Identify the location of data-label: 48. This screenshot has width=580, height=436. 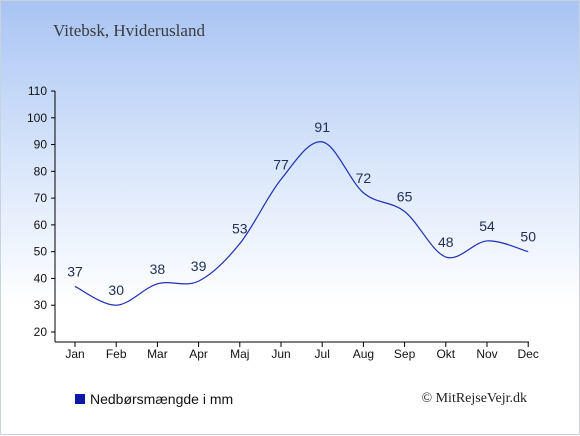
(446, 242).